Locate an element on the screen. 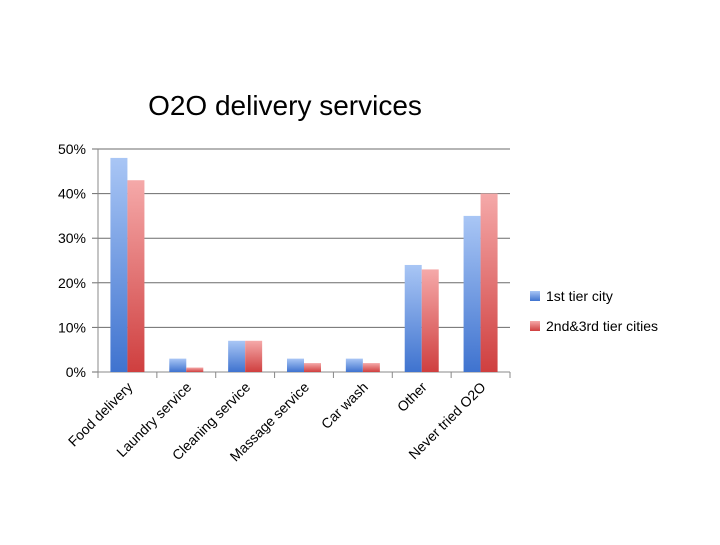 Image resolution: width=720 pixels, height=545 pixels. y-tick-label: 0% is located at coordinates (76, 372).